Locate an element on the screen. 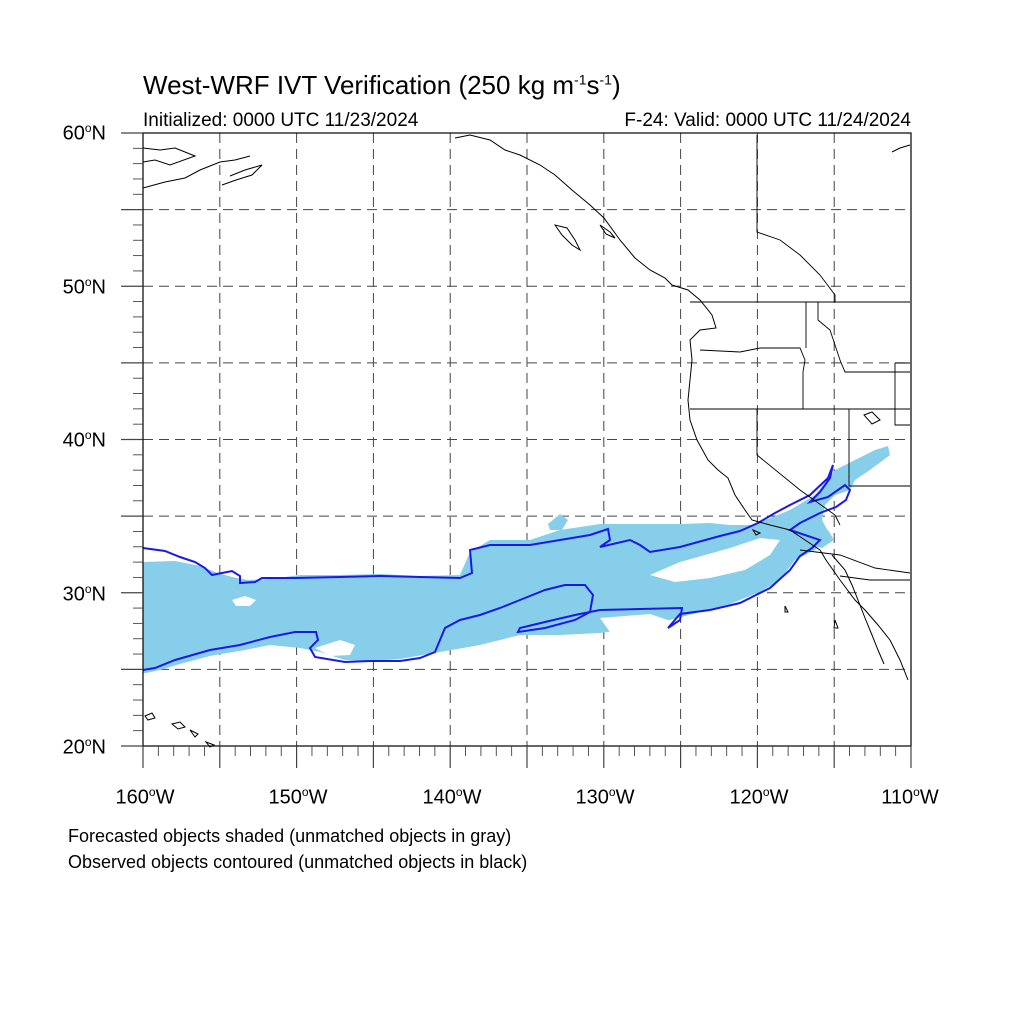  lon-label-120w: 120oW is located at coordinates (759, 797).